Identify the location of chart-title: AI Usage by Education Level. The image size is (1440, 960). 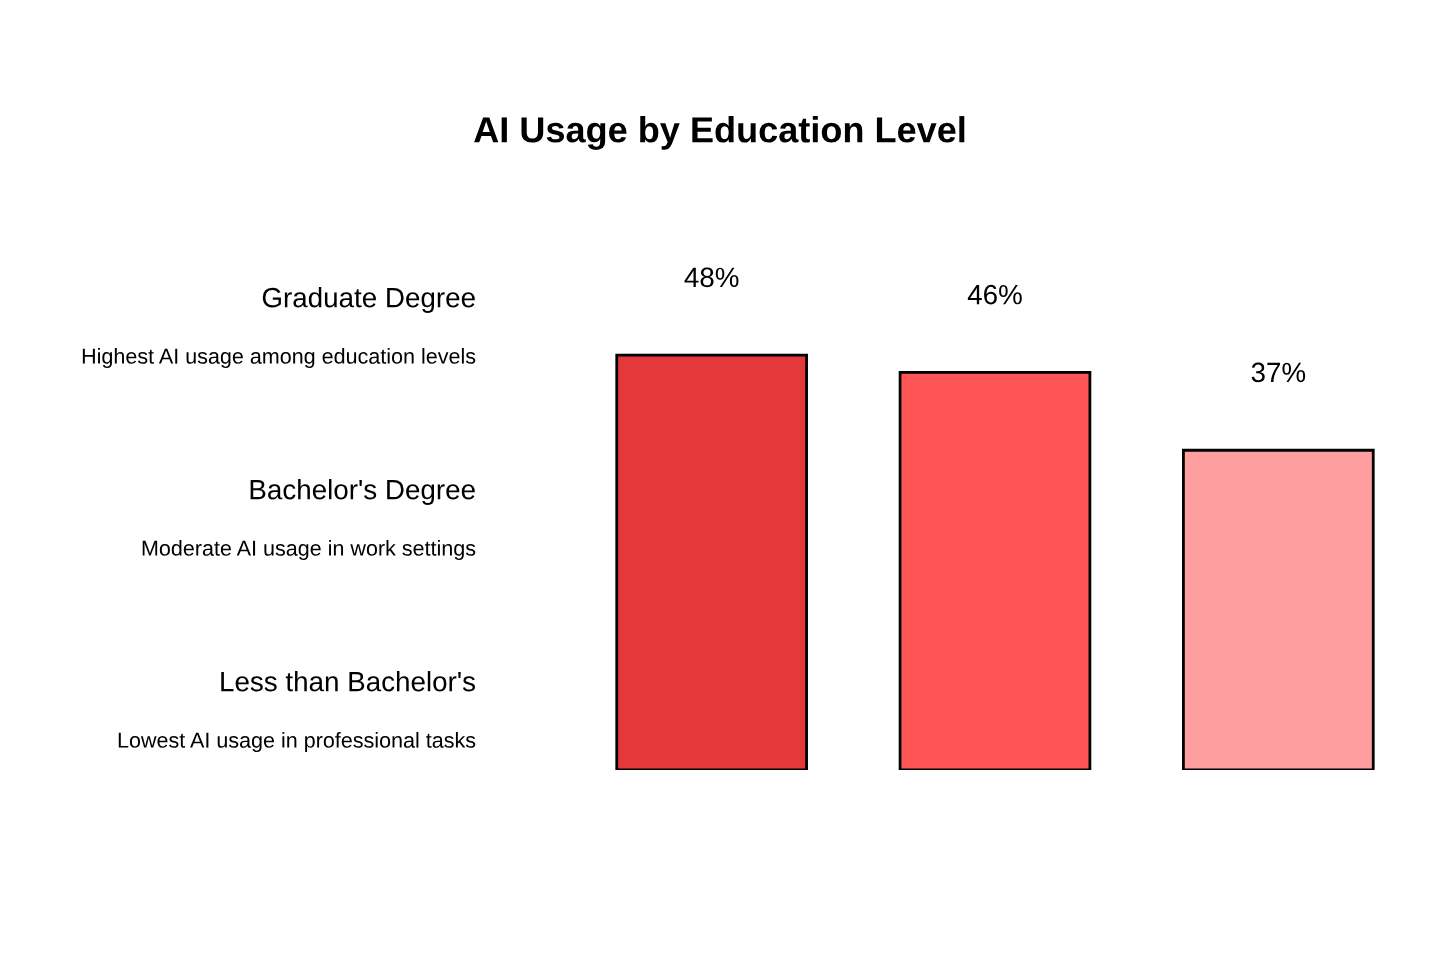
(719, 133).